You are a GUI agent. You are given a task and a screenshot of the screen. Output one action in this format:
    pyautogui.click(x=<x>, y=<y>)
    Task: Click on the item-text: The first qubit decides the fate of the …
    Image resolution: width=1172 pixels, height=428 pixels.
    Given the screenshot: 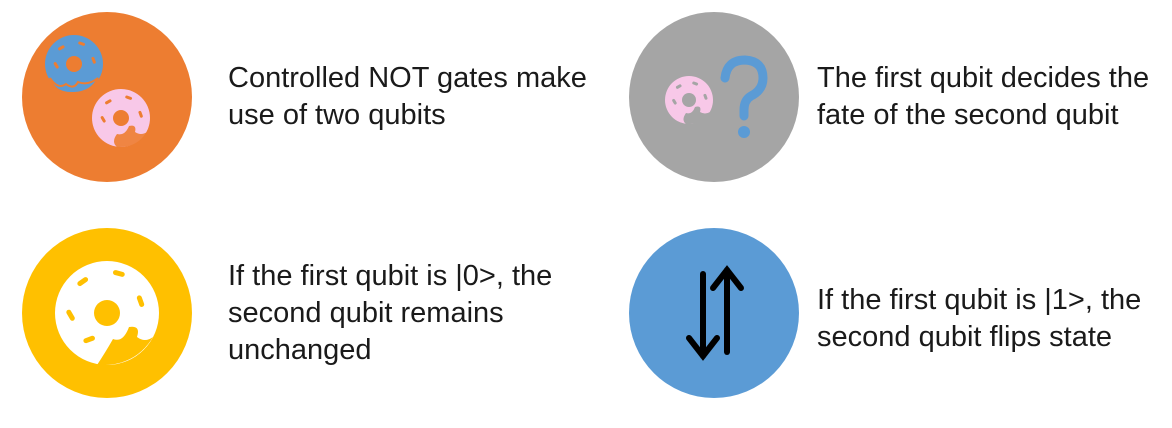 What is the action you would take?
    pyautogui.click(x=983, y=96)
    